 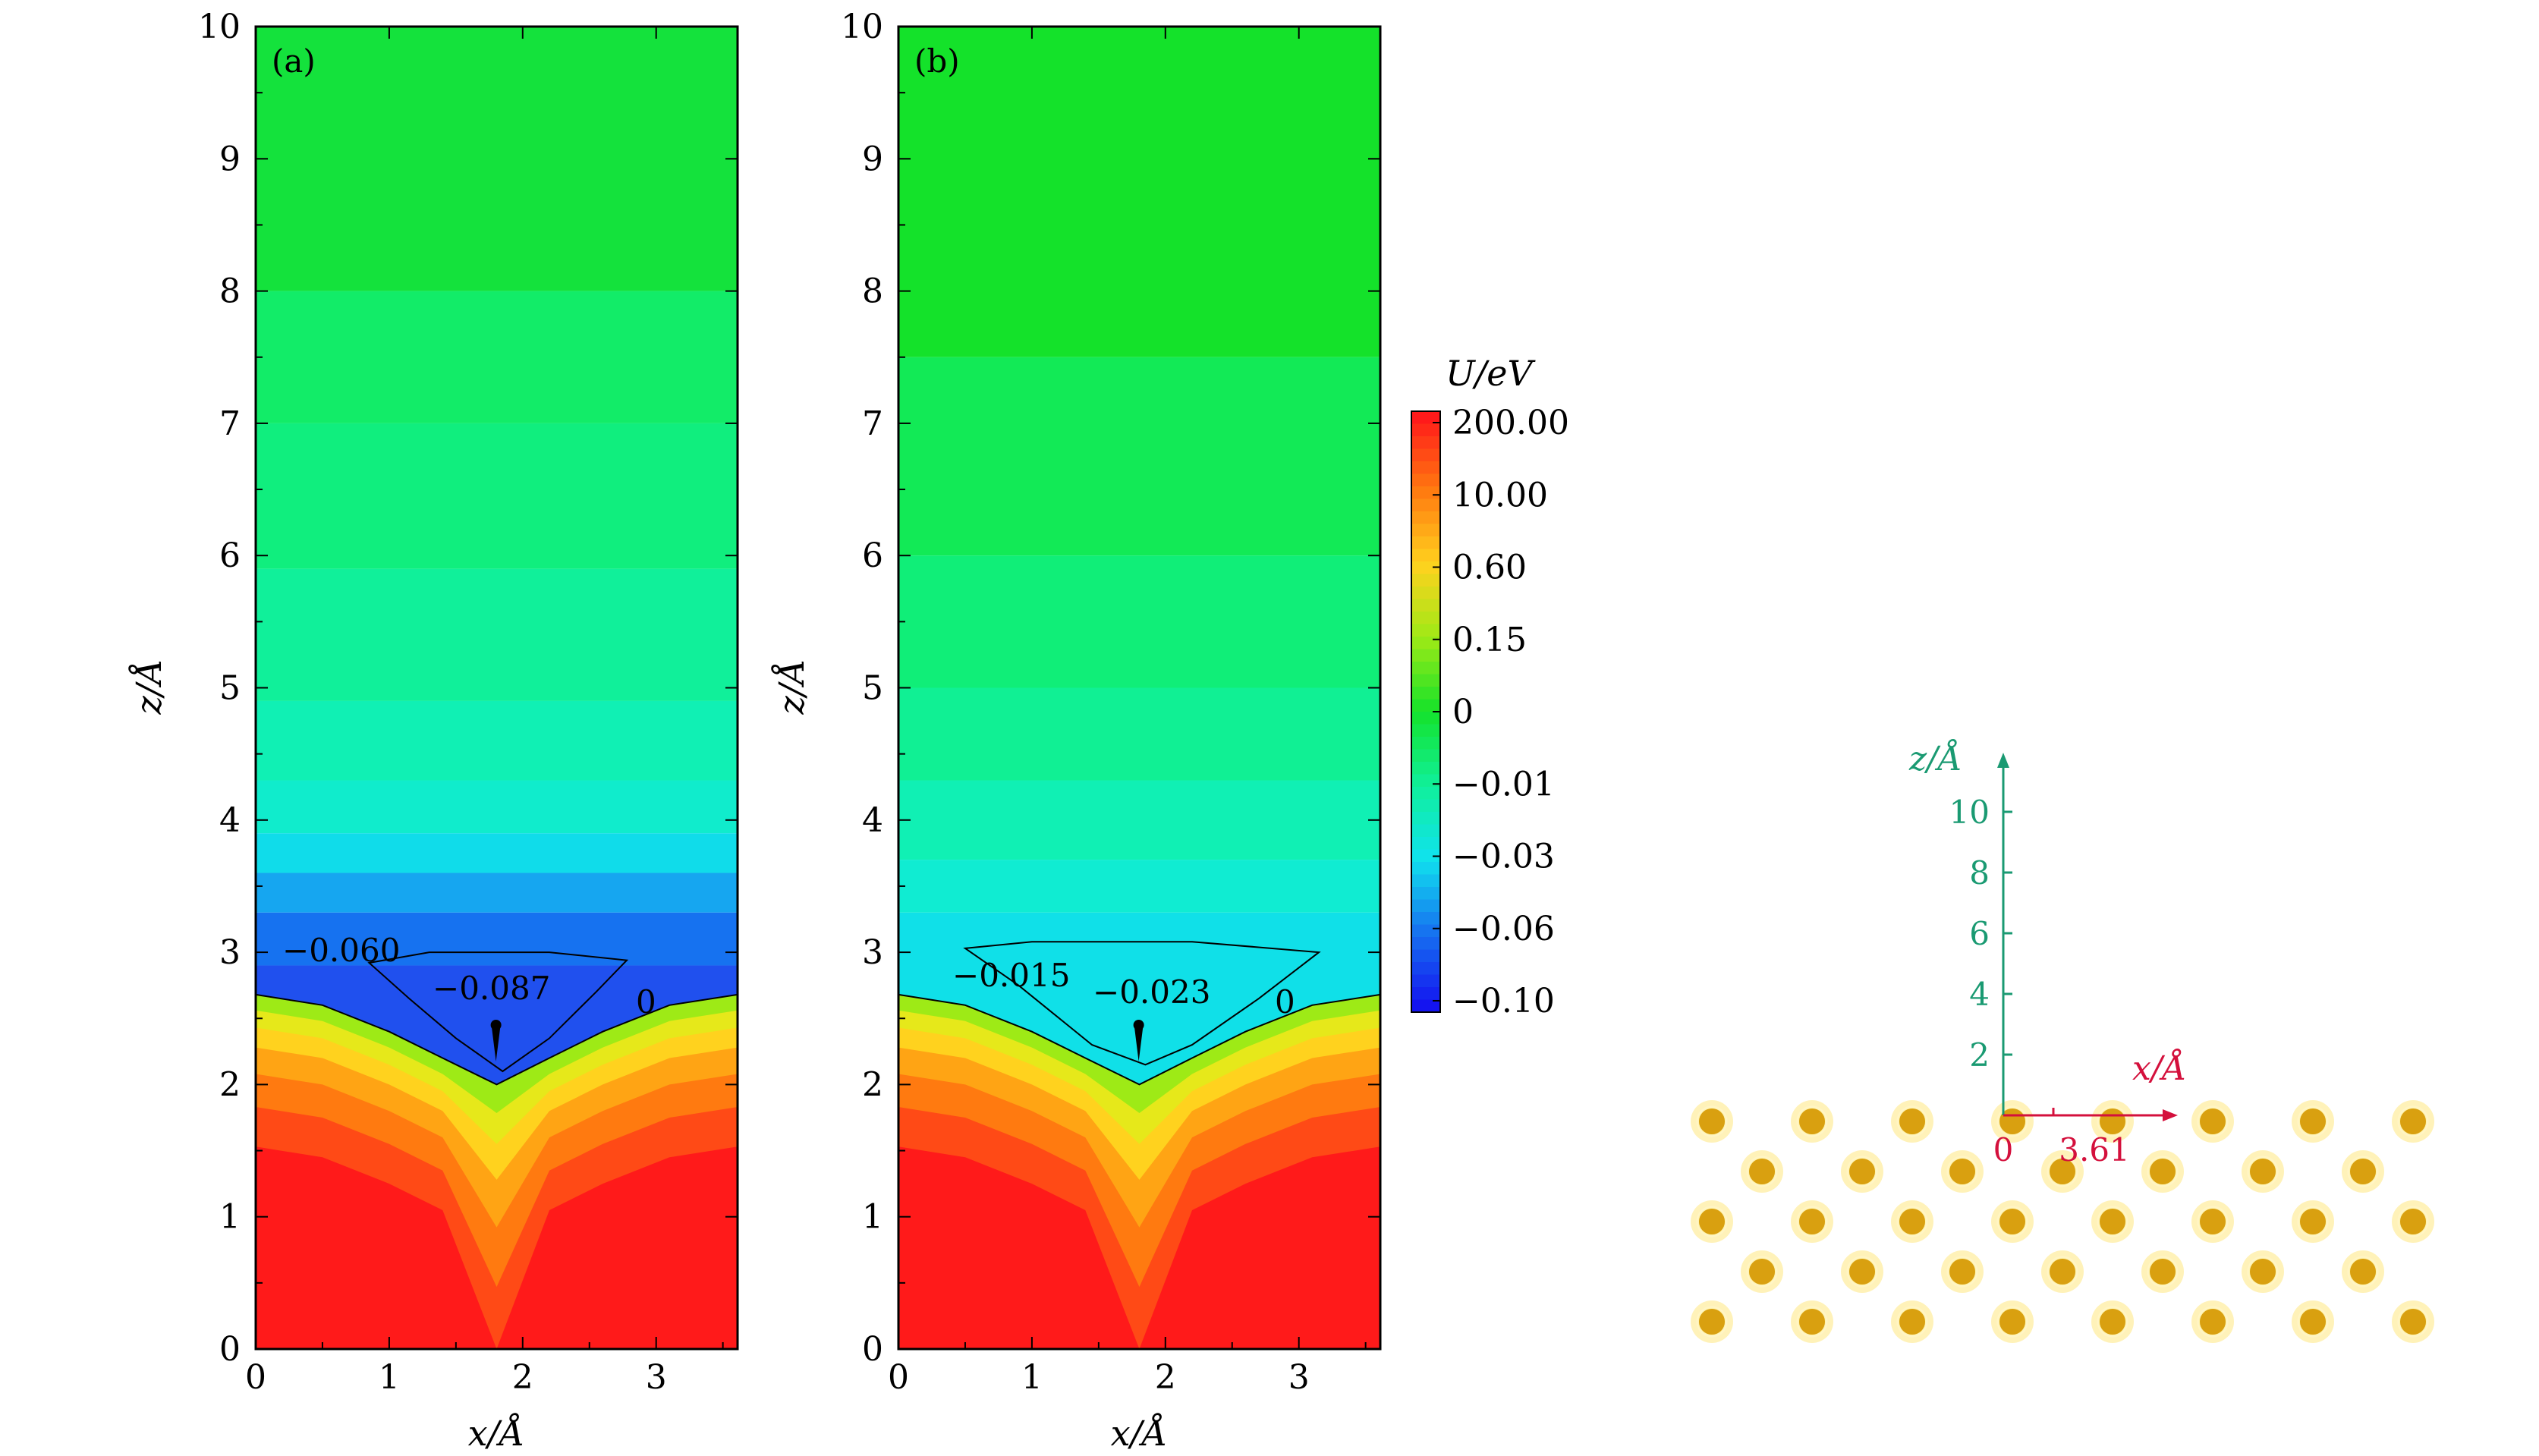 I want to click on lattice-constant-label: 3.61, so click(x=2094, y=1149).